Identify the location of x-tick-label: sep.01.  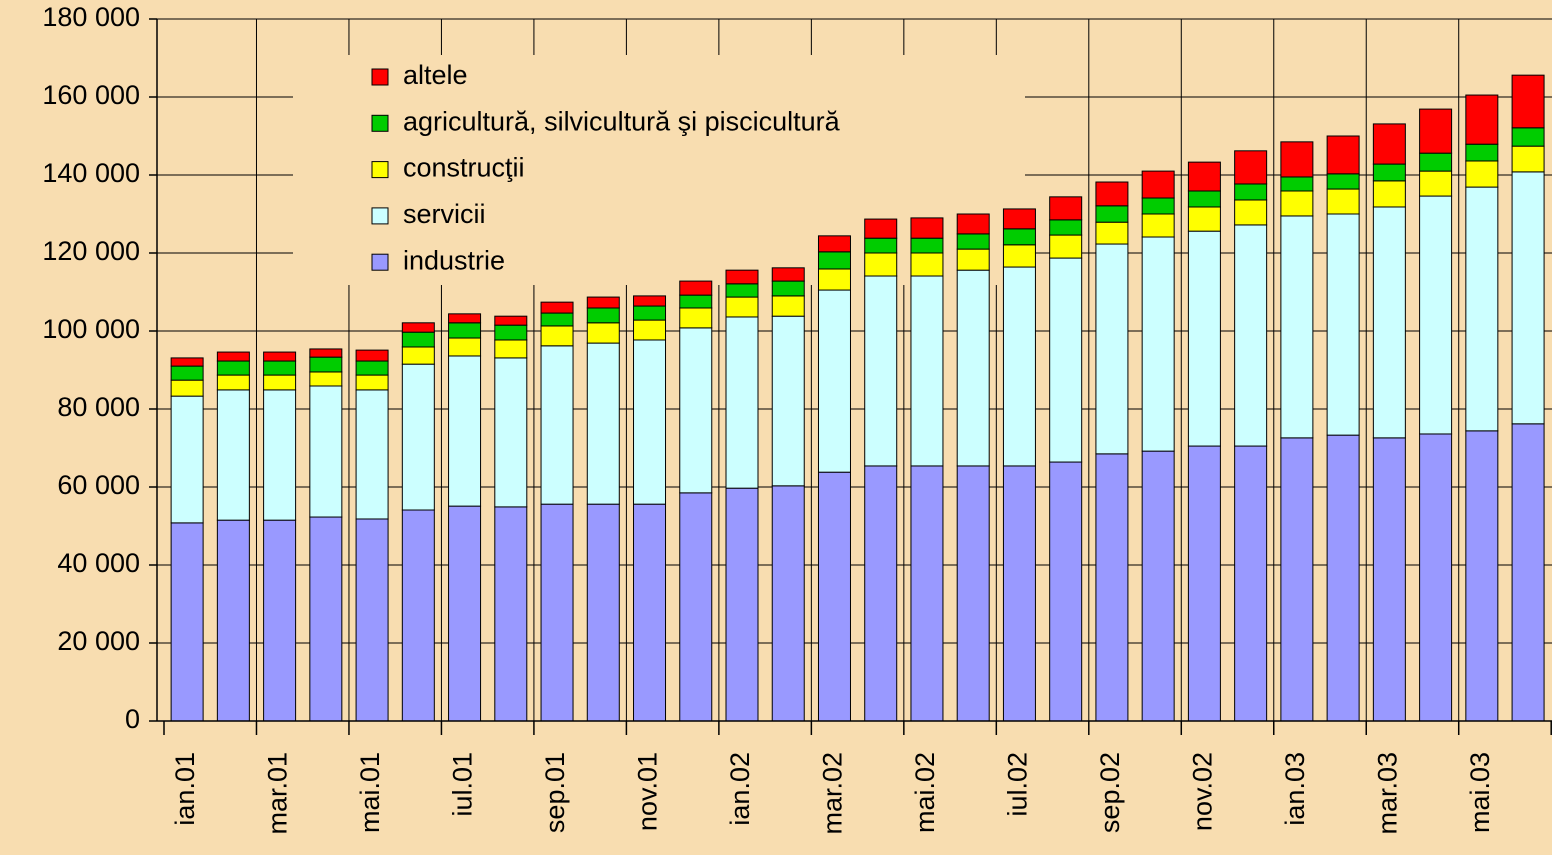
(555, 792).